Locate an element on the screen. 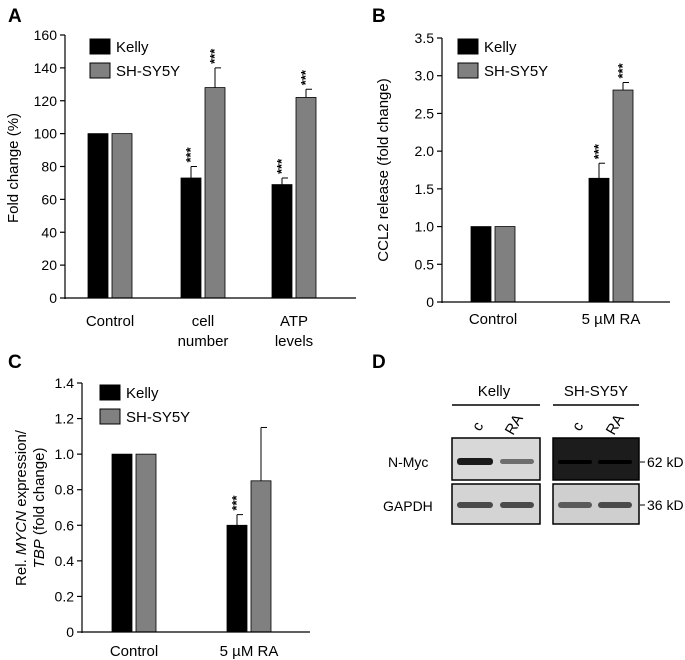 The image size is (685, 660). panel-d: D Kelly SH-SY5Y c RA c RA N-Myc GAPDH is located at coordinates (528, 438).